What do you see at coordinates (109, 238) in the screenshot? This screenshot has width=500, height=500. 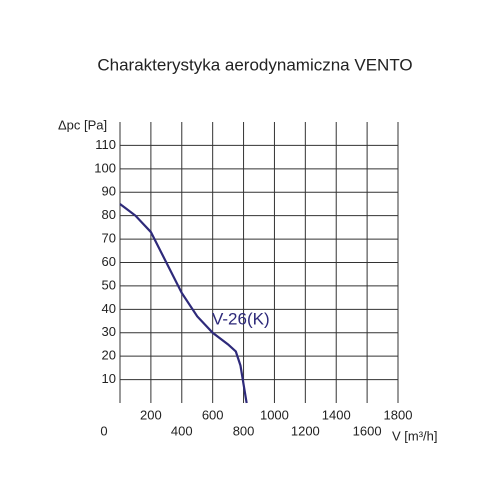 I see `y-tick-label: 70` at bounding box center [109, 238].